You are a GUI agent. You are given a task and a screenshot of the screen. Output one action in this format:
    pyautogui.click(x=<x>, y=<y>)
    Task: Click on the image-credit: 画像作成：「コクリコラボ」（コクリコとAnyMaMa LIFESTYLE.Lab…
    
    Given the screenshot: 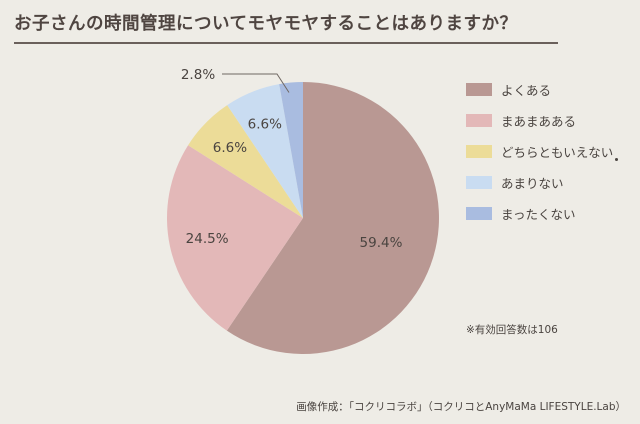 What is the action you would take?
    pyautogui.click(x=461, y=407)
    